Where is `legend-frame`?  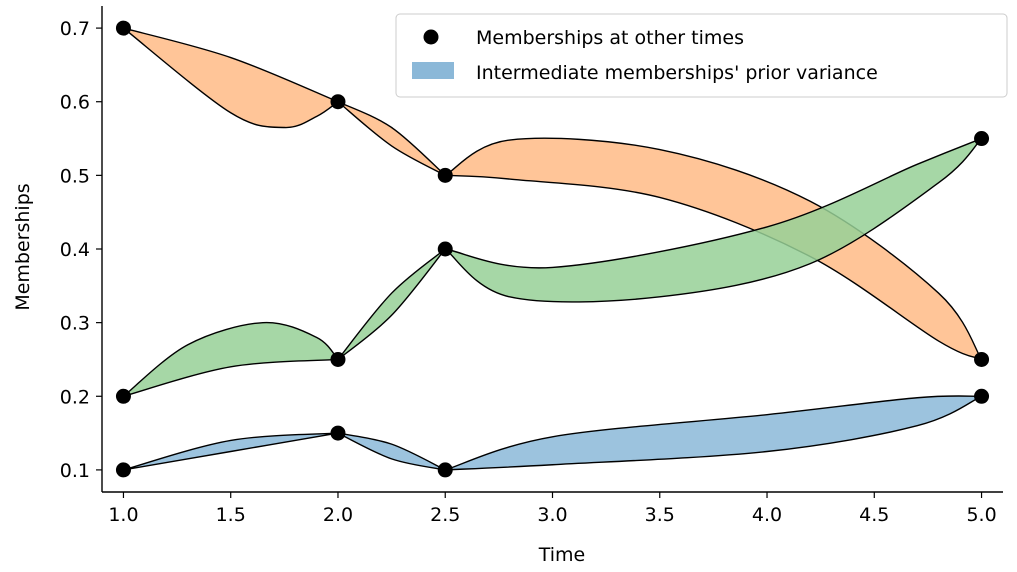 legend-frame is located at coordinates (701, 55).